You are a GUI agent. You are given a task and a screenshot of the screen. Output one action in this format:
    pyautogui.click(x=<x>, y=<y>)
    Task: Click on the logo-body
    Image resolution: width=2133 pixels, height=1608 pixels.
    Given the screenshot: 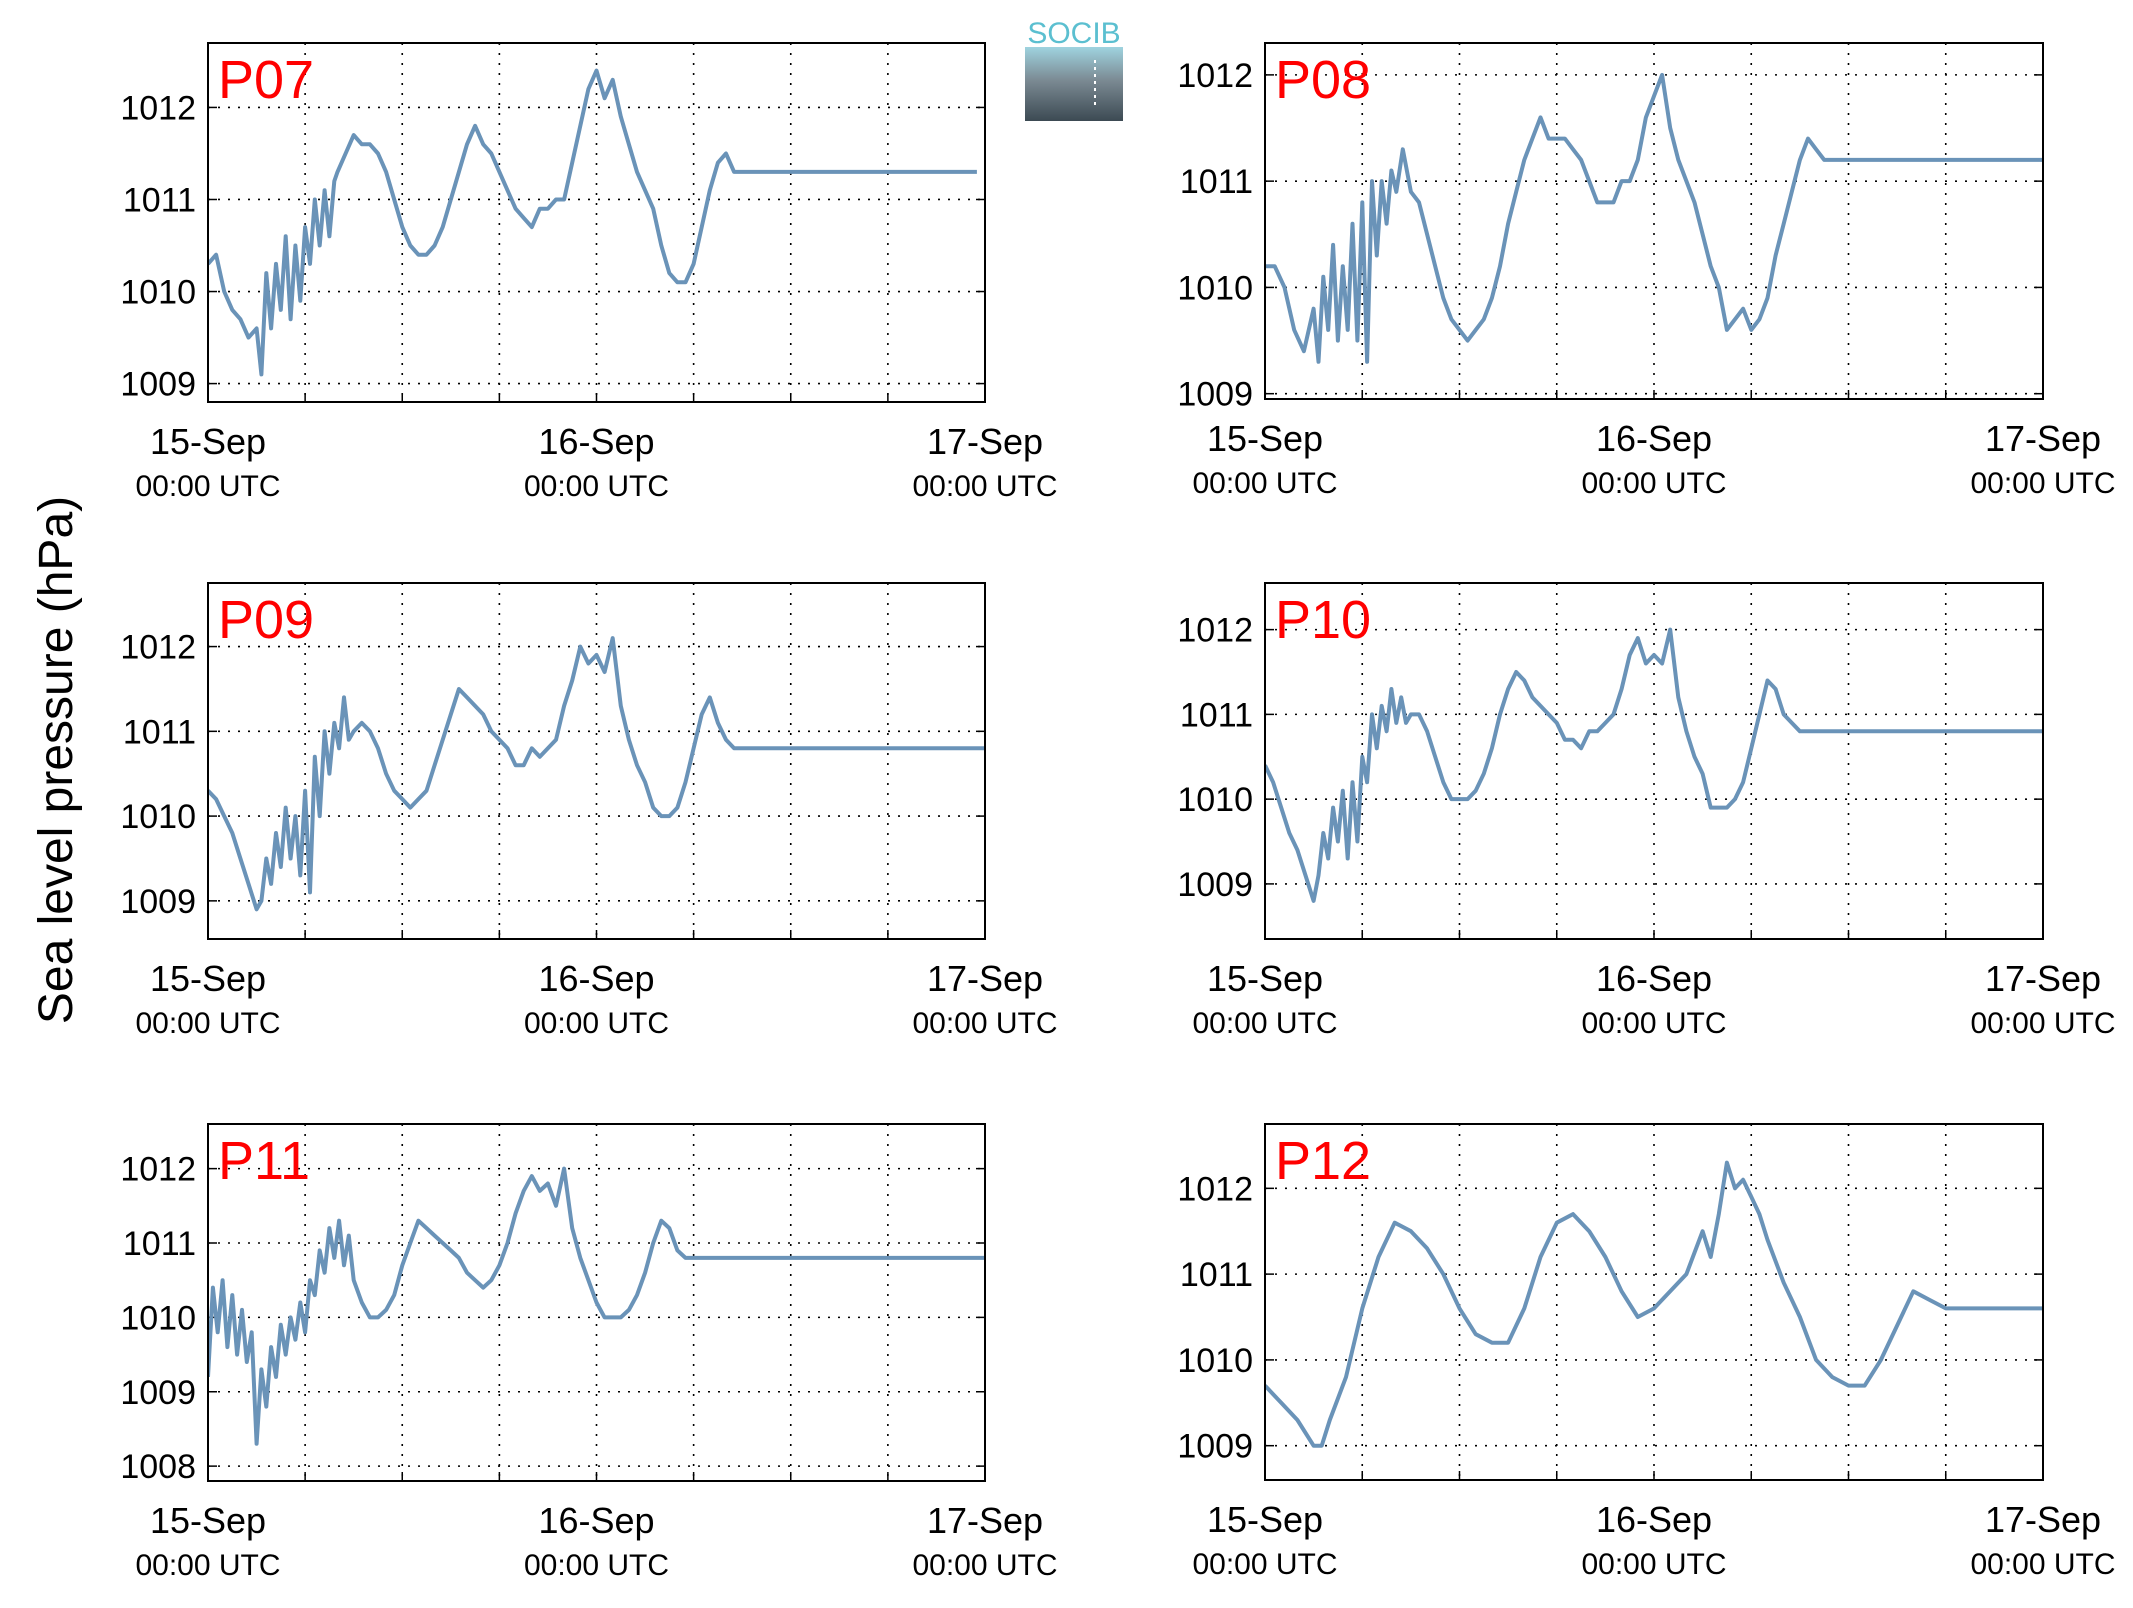 What is the action you would take?
    pyautogui.click(x=1074, y=84)
    